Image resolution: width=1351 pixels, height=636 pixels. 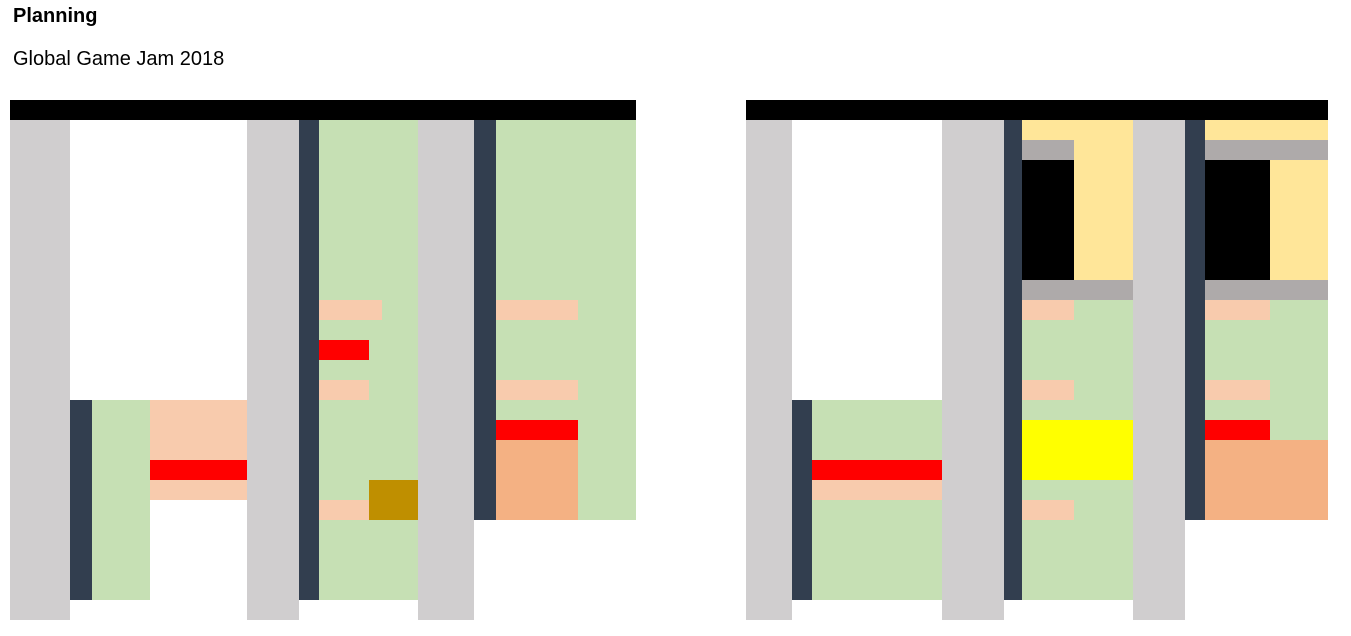 I want to click on my-sun-sleep-bg, so click(x=1237, y=220).